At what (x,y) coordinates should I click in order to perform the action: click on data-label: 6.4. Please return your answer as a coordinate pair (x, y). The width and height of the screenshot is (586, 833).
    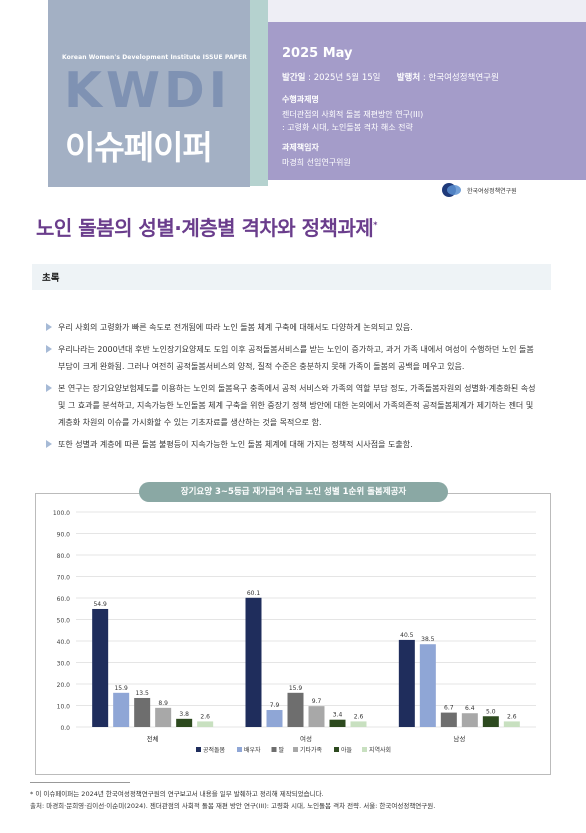
    Looking at the image, I should click on (470, 708).